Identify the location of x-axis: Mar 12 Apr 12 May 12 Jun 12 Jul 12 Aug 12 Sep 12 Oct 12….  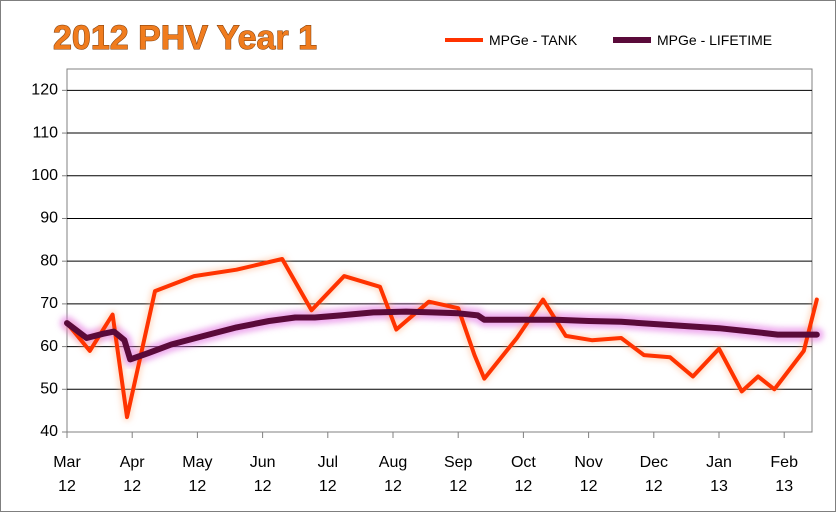
(425, 463).